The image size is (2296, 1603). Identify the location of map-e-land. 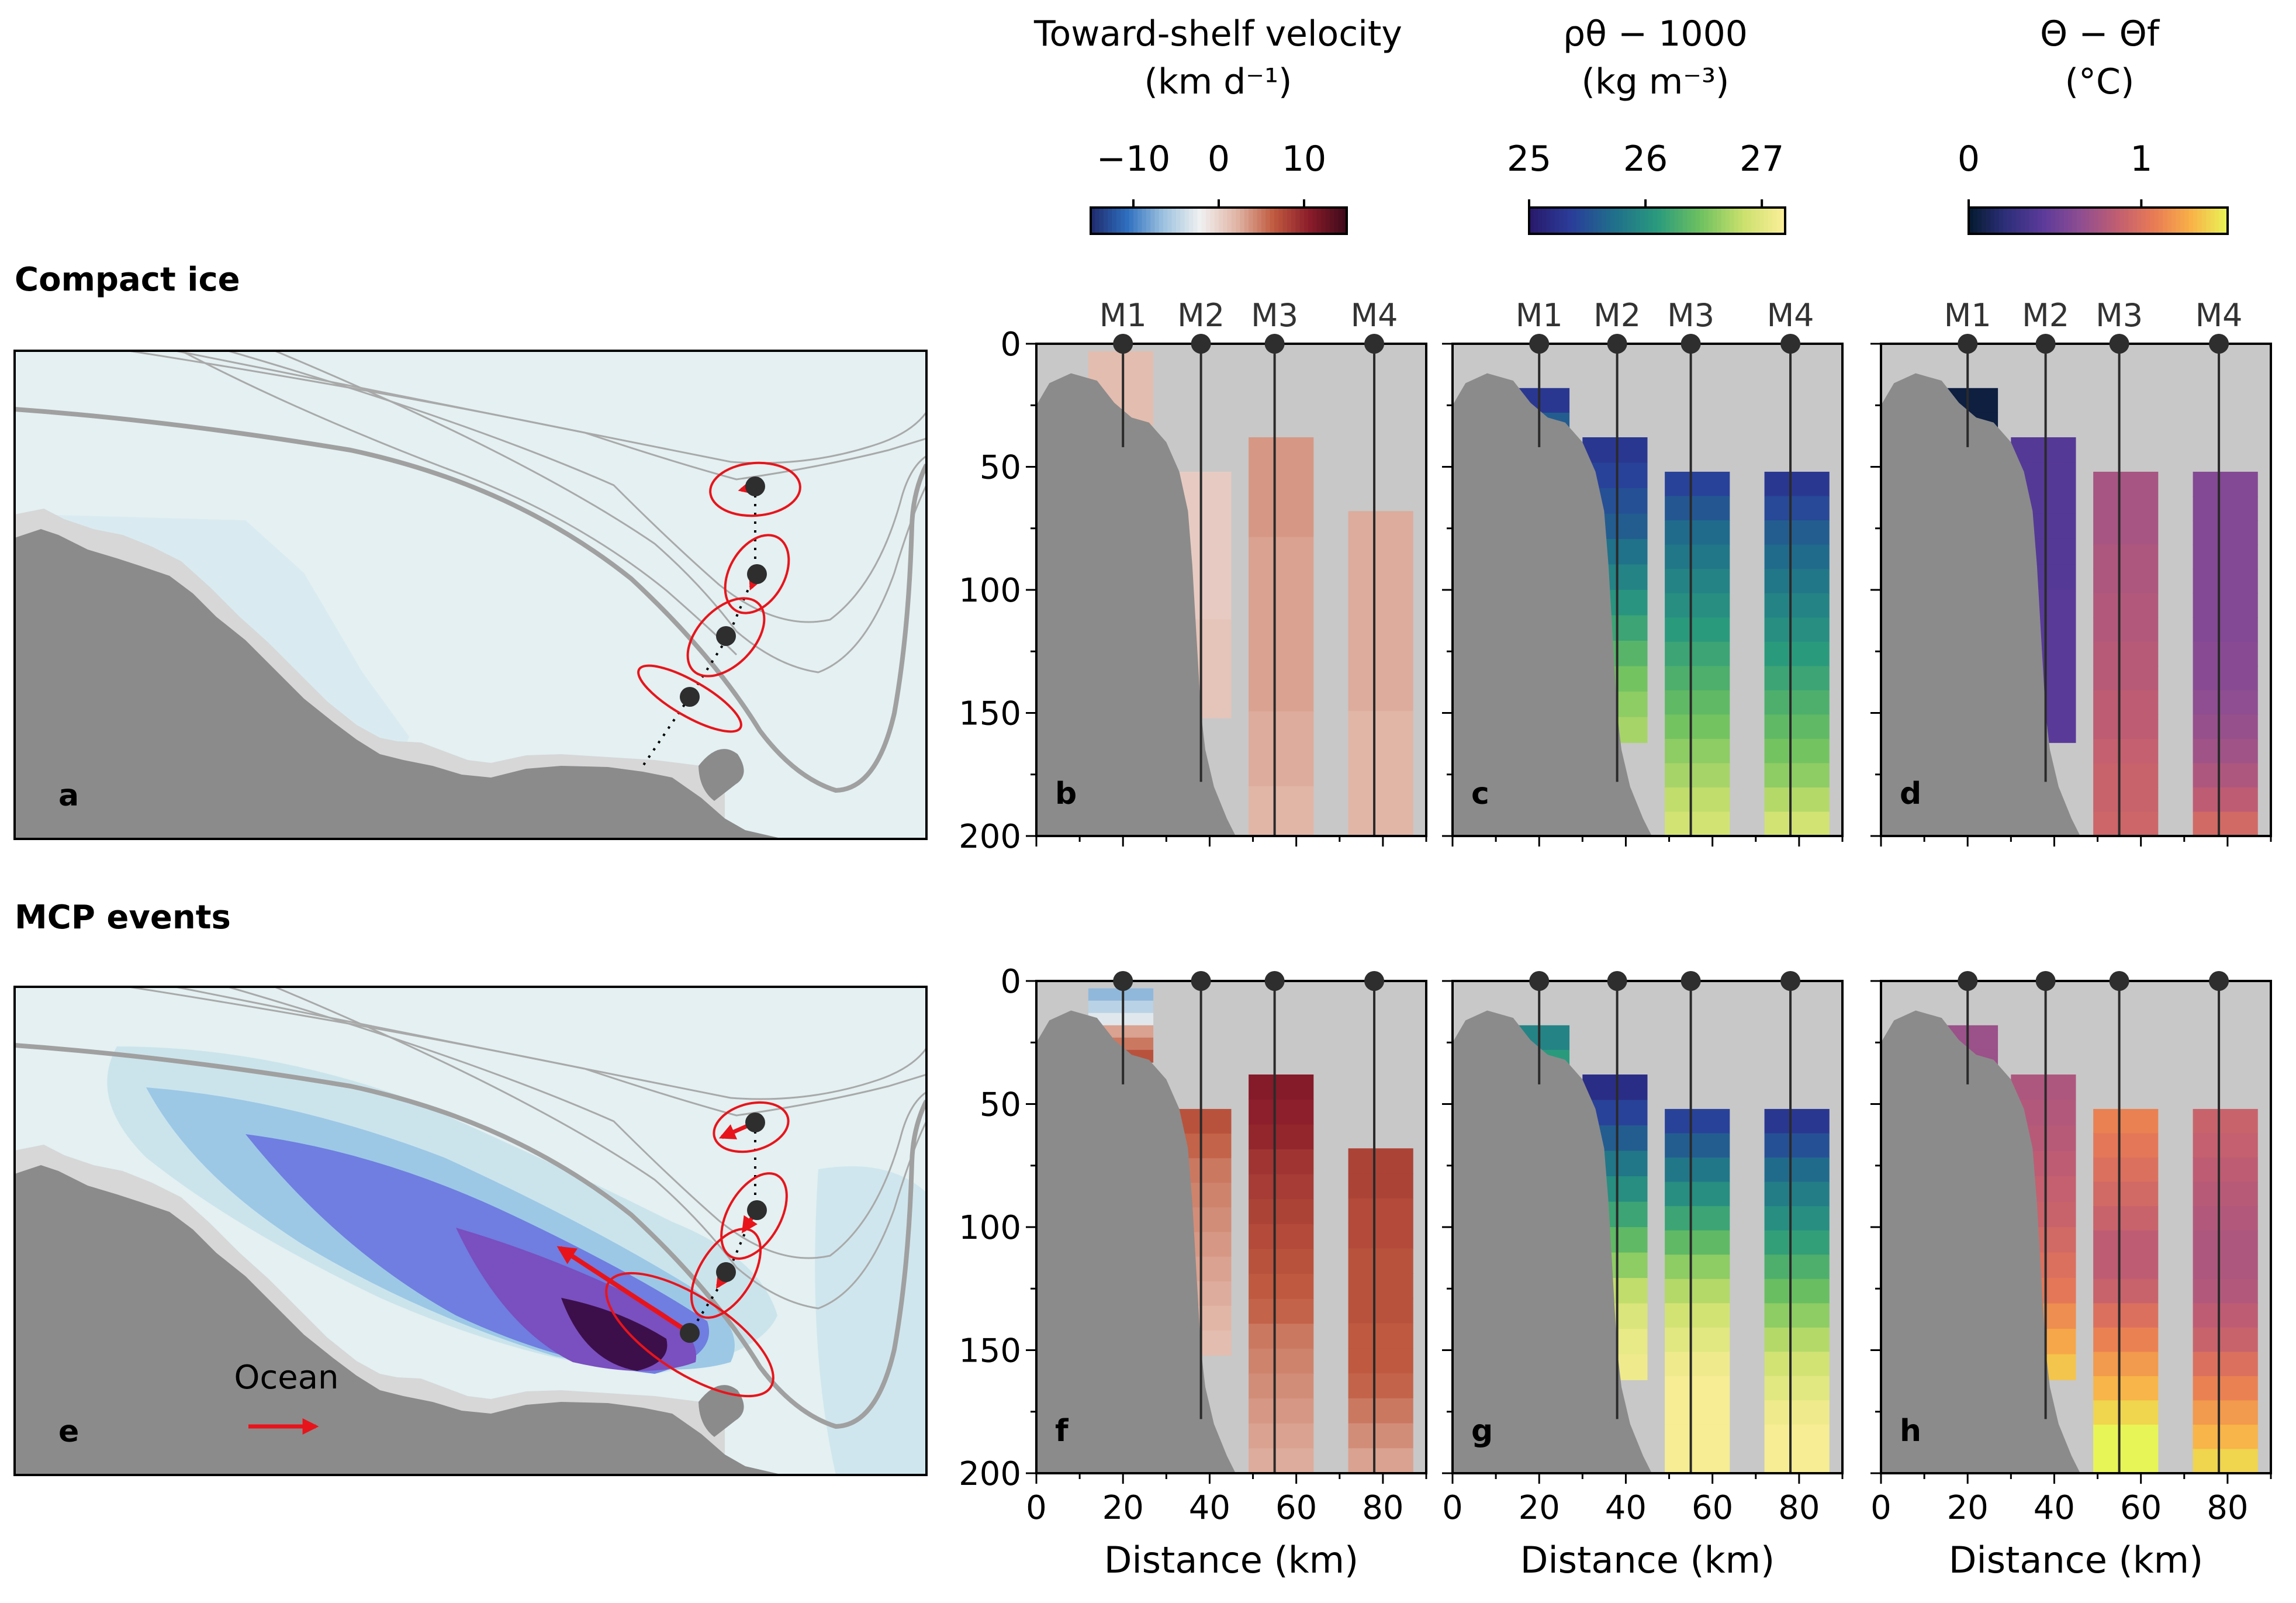
(399, 1320).